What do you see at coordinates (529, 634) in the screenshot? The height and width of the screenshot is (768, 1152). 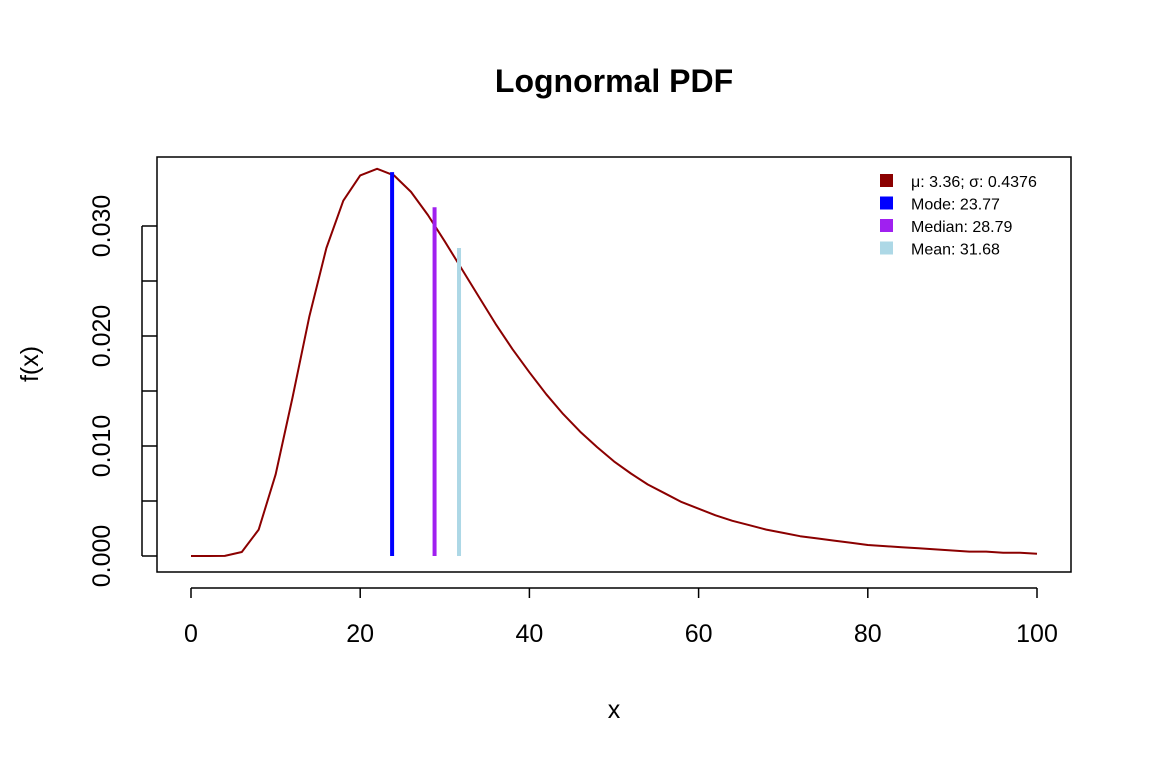 I see `x-tick-label: 40` at bounding box center [529, 634].